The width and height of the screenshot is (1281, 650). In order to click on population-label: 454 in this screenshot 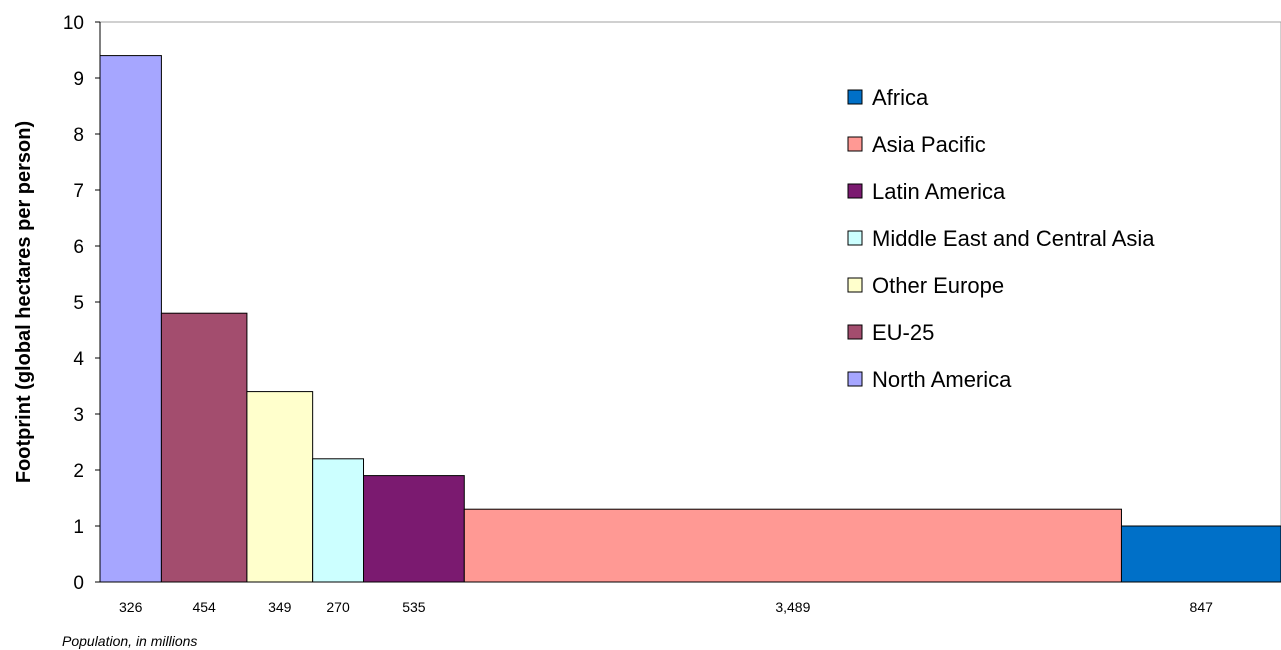, I will do `click(204, 607)`.